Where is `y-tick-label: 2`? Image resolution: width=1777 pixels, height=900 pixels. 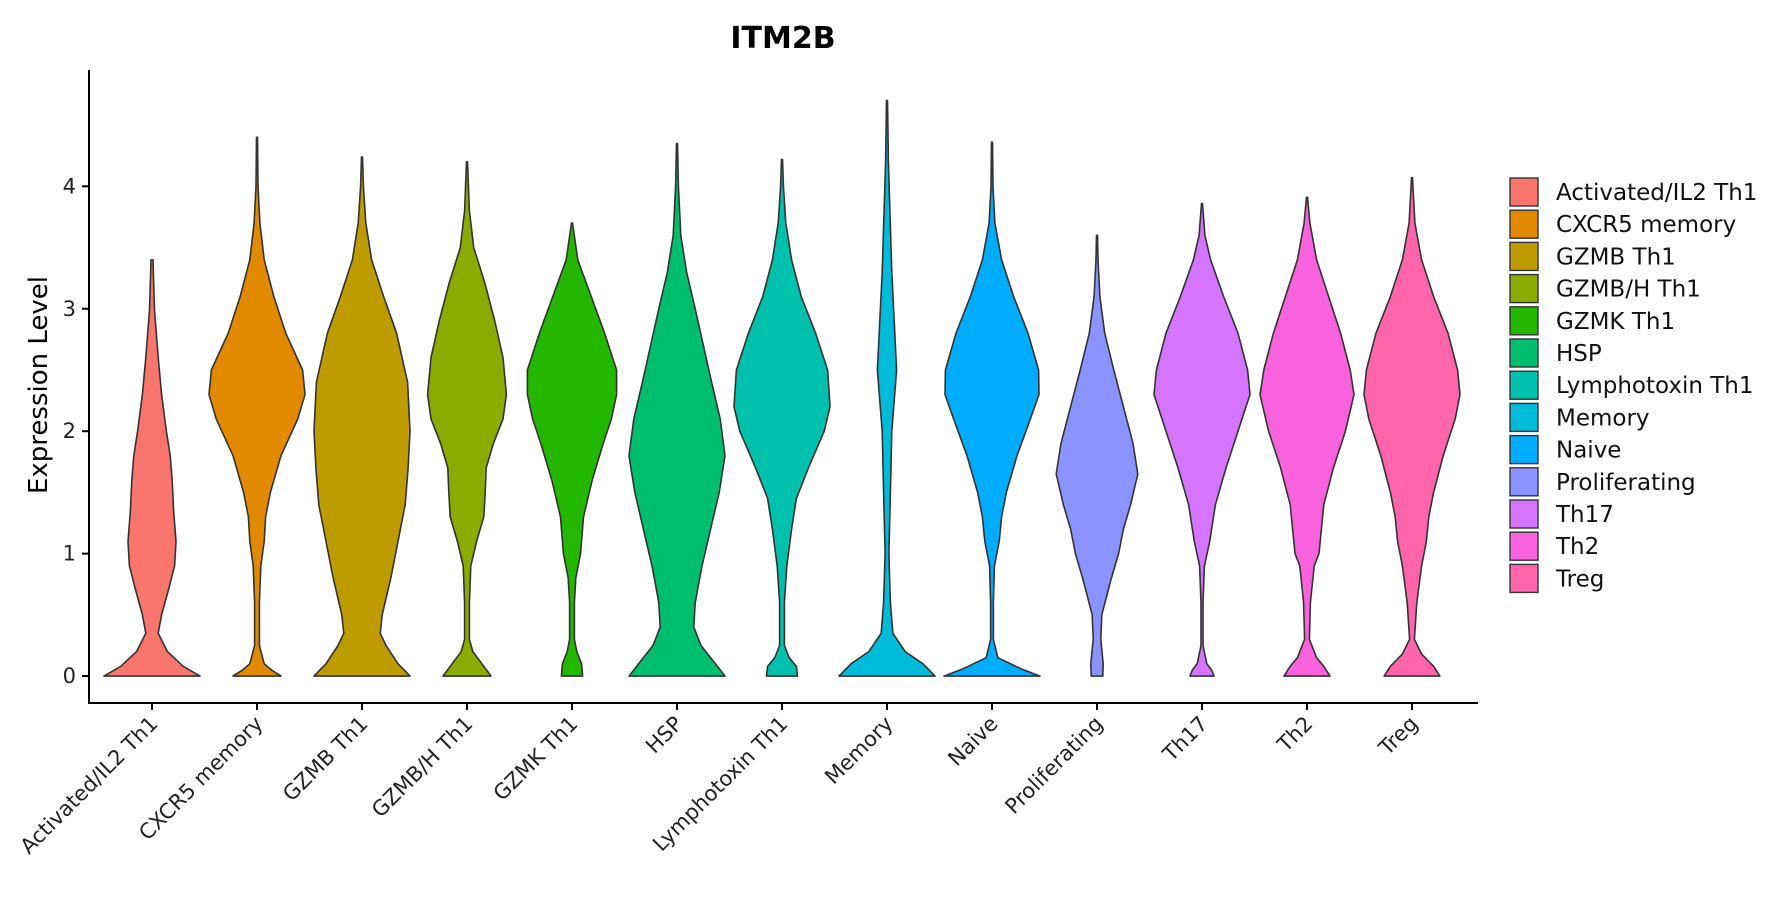 y-tick-label: 2 is located at coordinates (69, 431).